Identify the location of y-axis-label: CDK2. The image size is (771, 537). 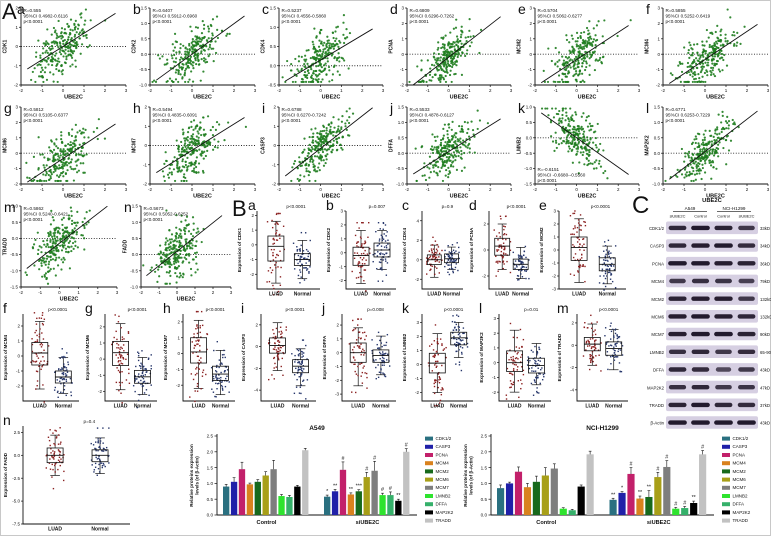
(135, 46).